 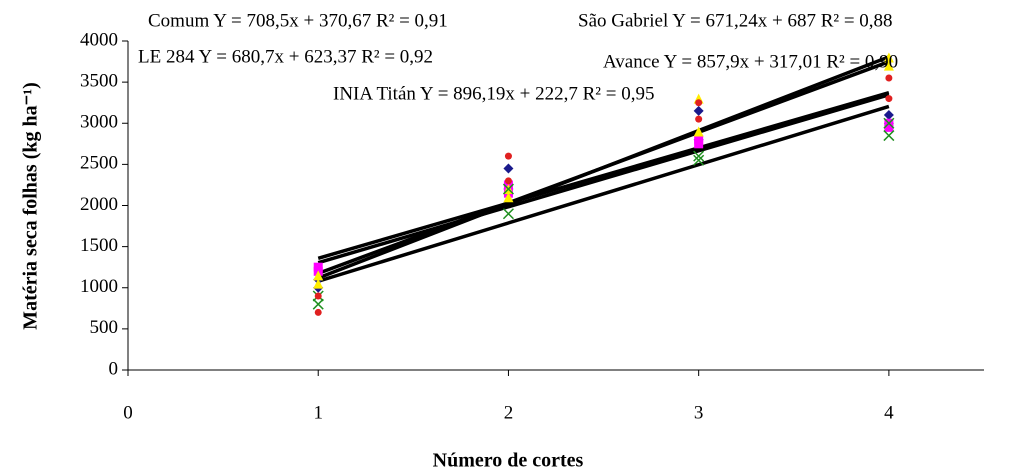 I want to click on y-tick-label: 4000, so click(x=99, y=39).